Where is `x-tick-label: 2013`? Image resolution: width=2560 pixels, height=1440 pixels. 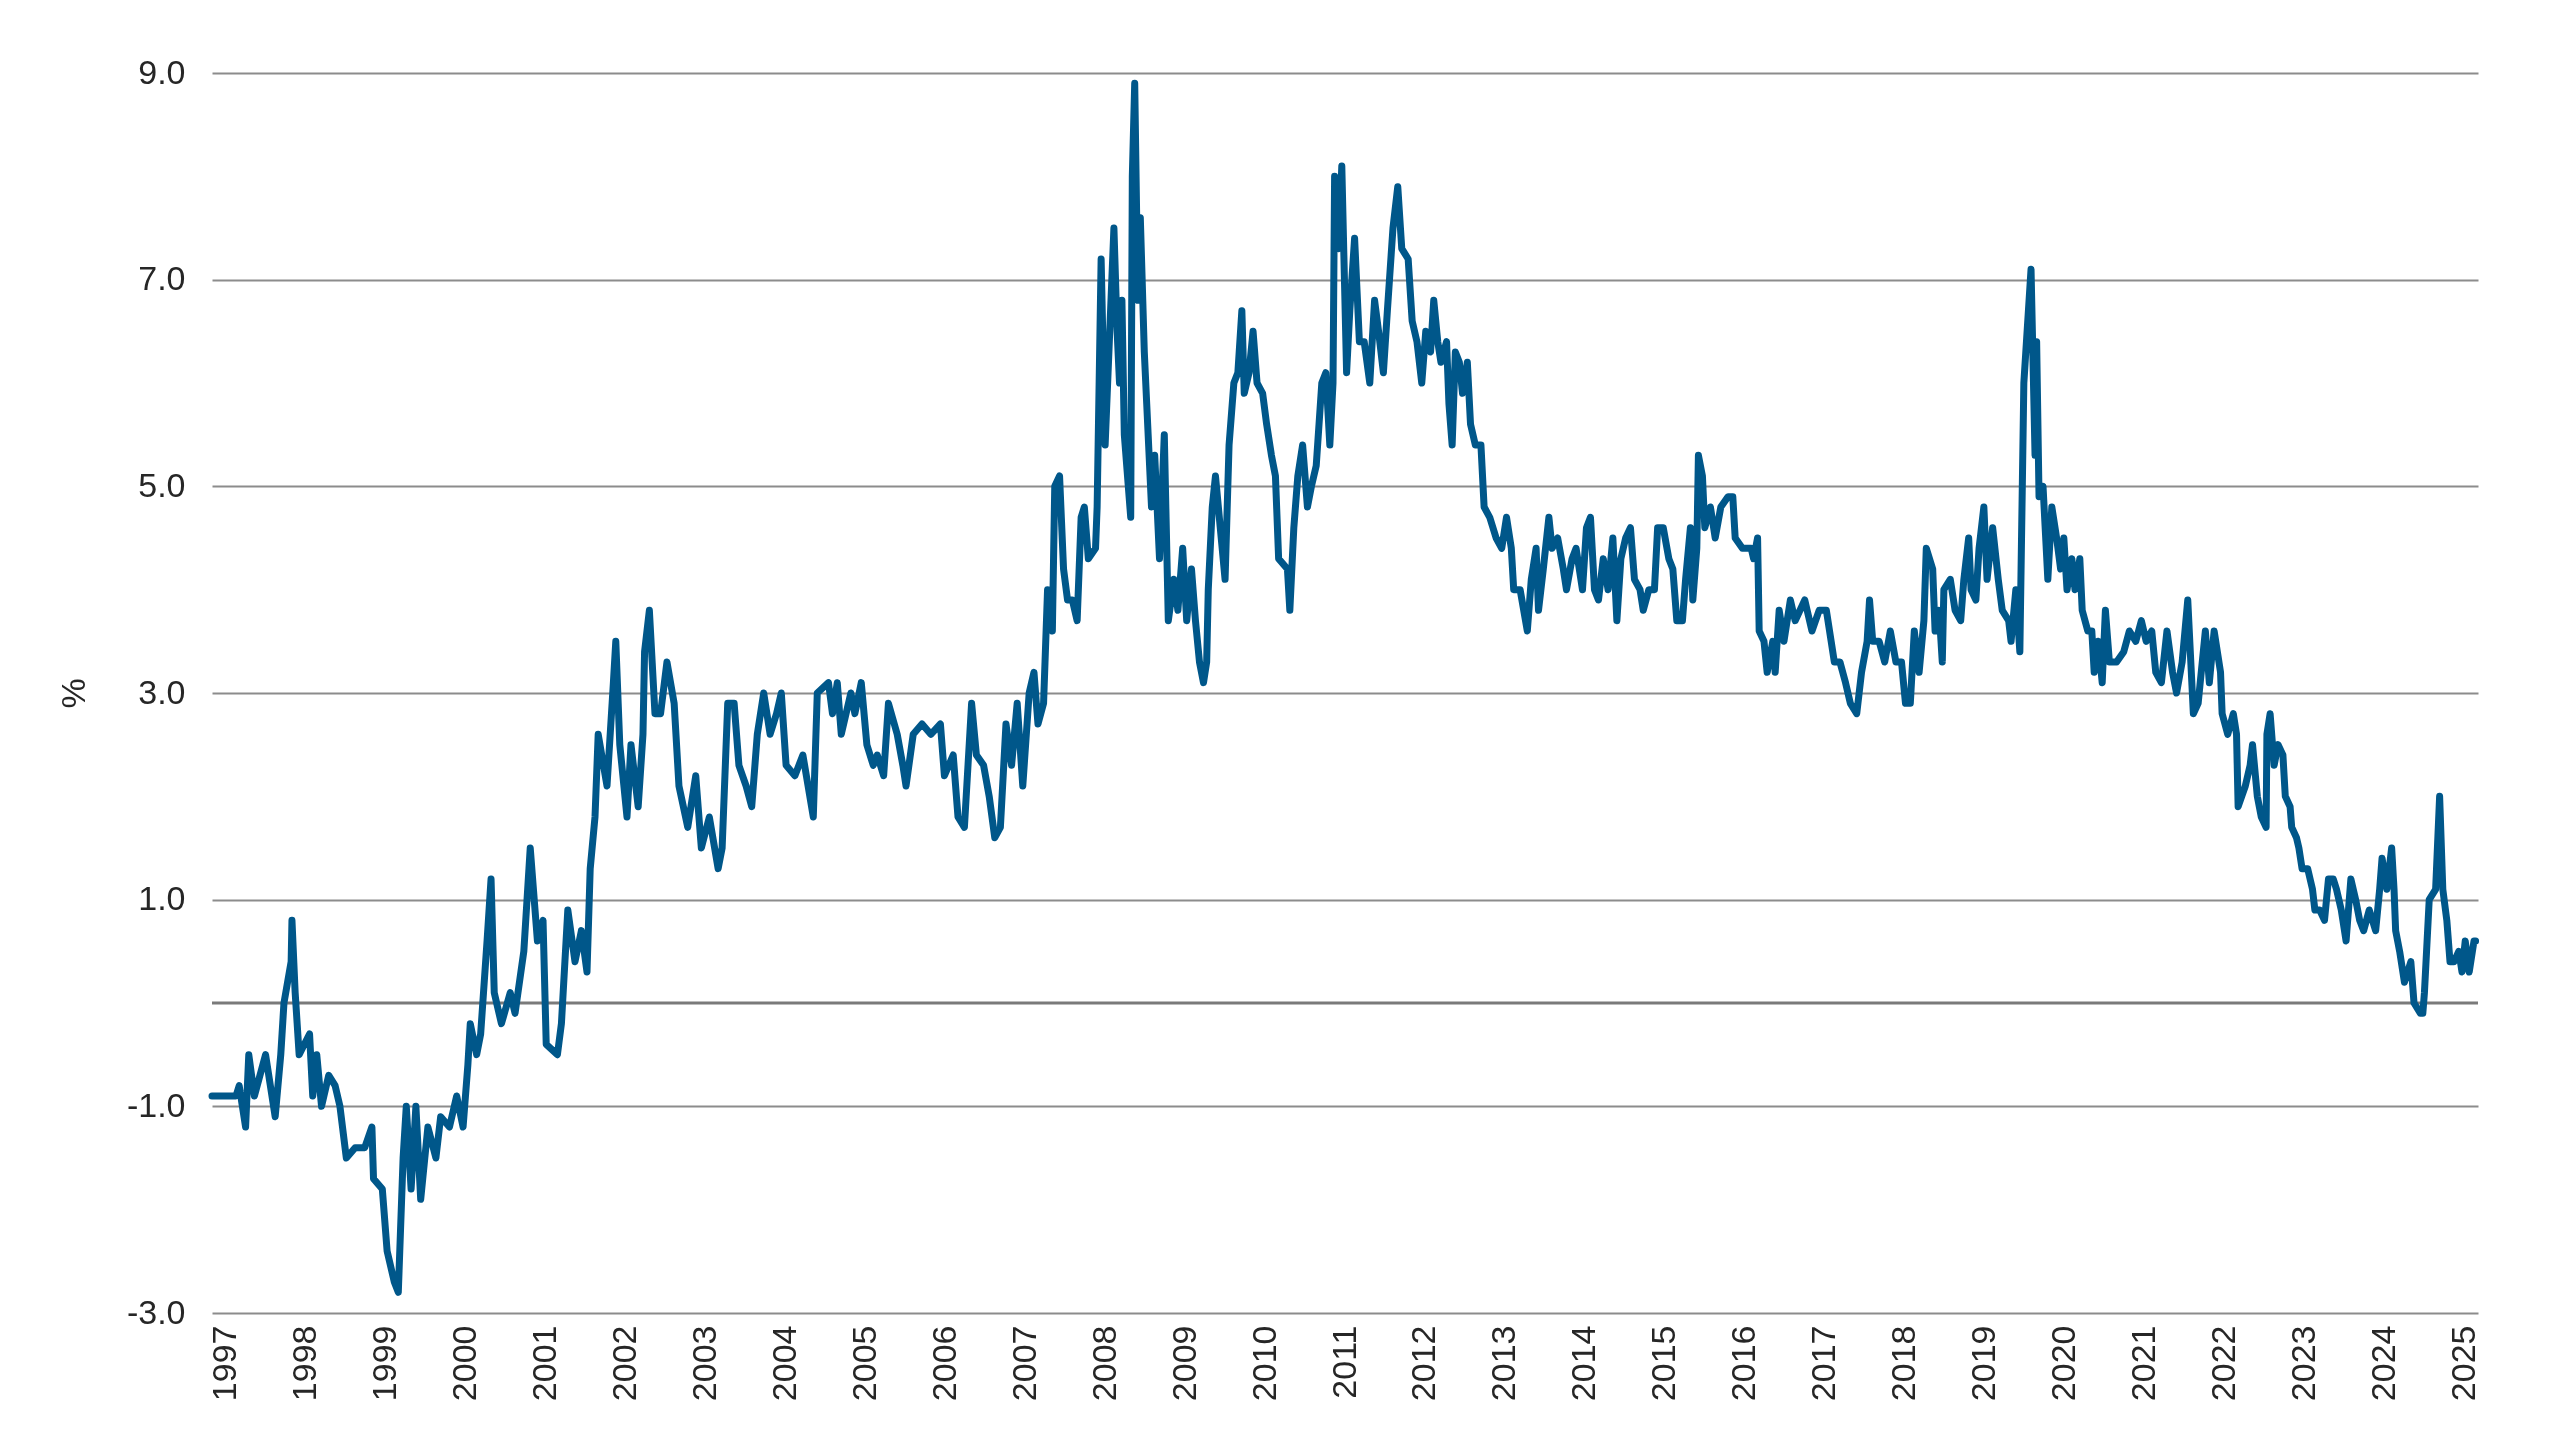
x-tick-label: 2013 is located at coordinates (1503, 1363).